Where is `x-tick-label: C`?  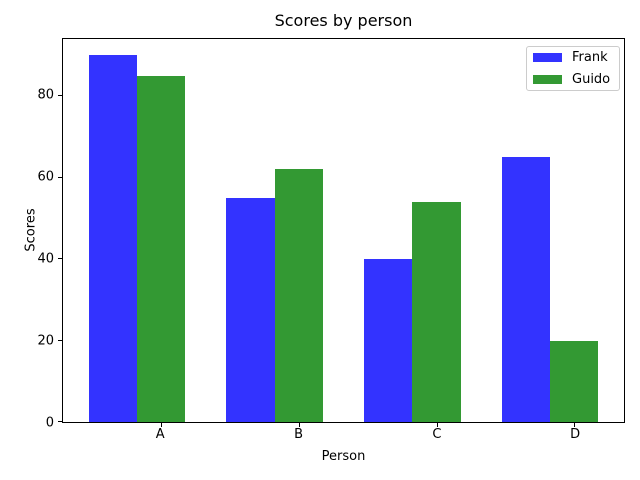 x-tick-label: C is located at coordinates (437, 434).